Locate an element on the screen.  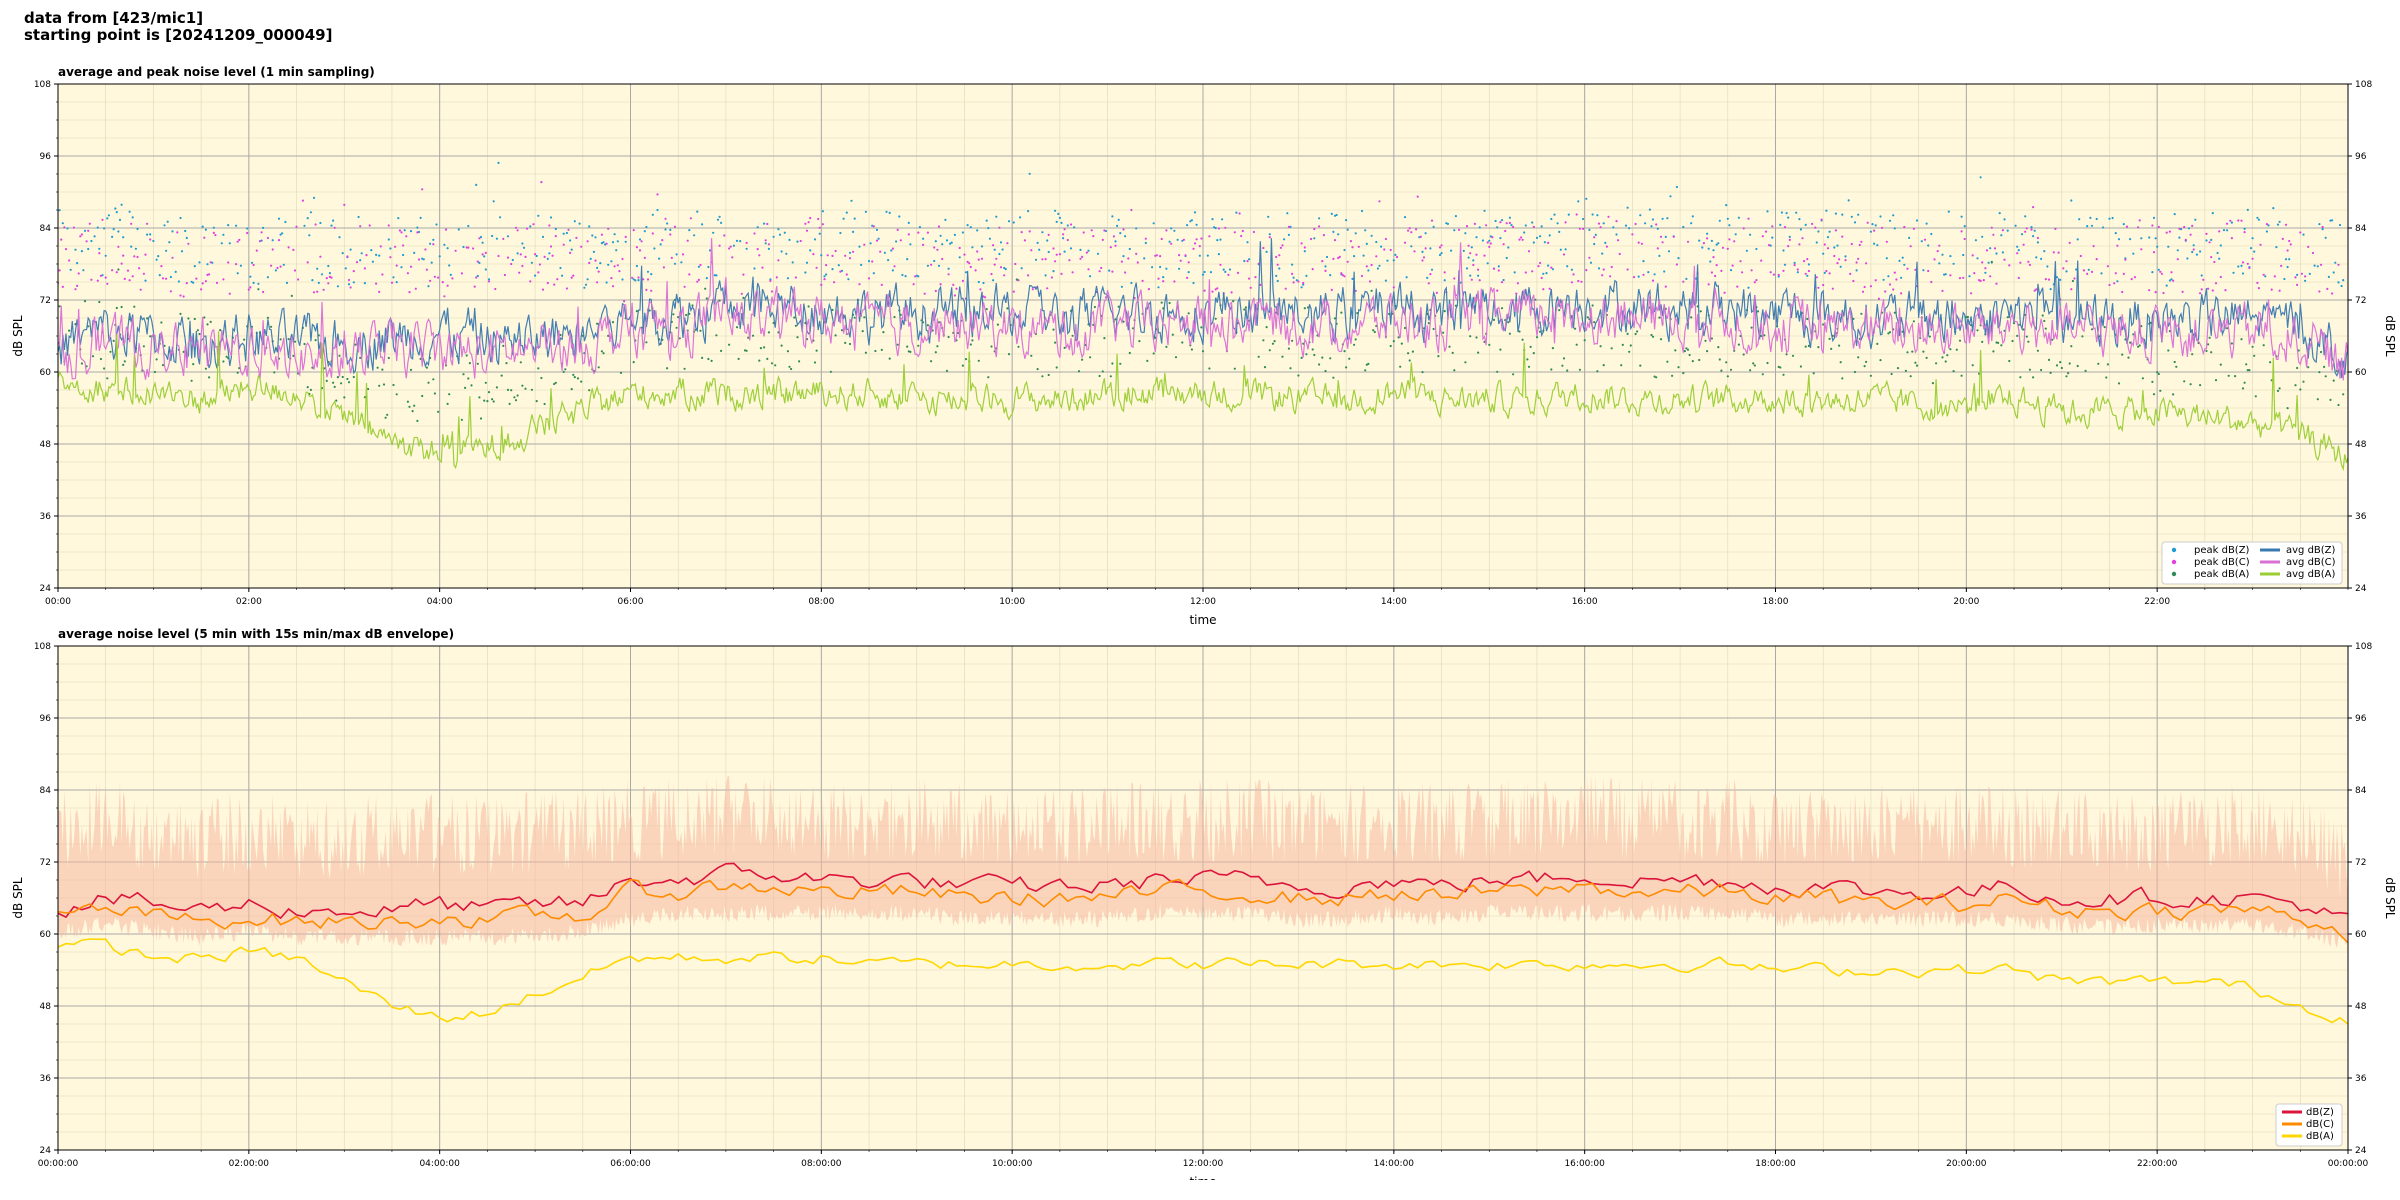
y-tick-label: 24 is located at coordinates (46, 1151).